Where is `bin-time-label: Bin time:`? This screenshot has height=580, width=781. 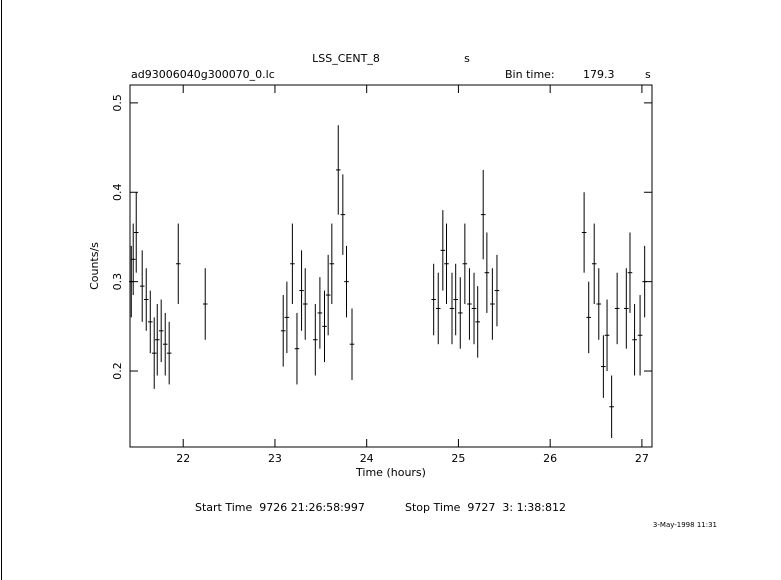 bin-time-label: Bin time: is located at coordinates (530, 74).